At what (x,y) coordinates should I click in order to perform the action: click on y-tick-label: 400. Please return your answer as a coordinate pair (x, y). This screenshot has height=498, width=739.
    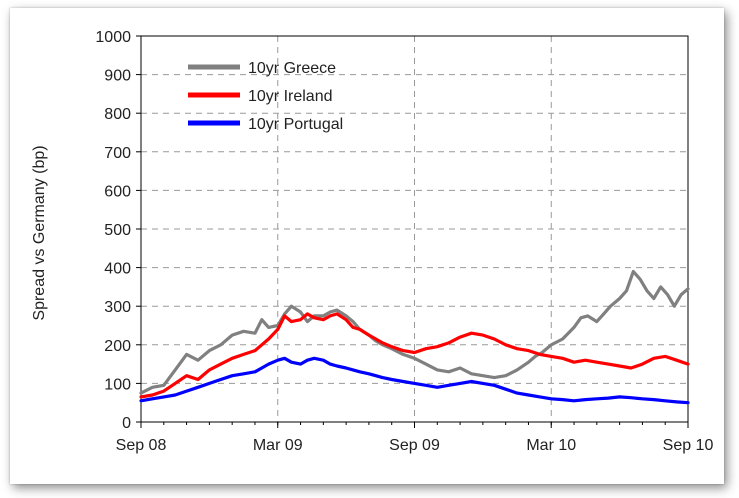
    Looking at the image, I should click on (117, 269).